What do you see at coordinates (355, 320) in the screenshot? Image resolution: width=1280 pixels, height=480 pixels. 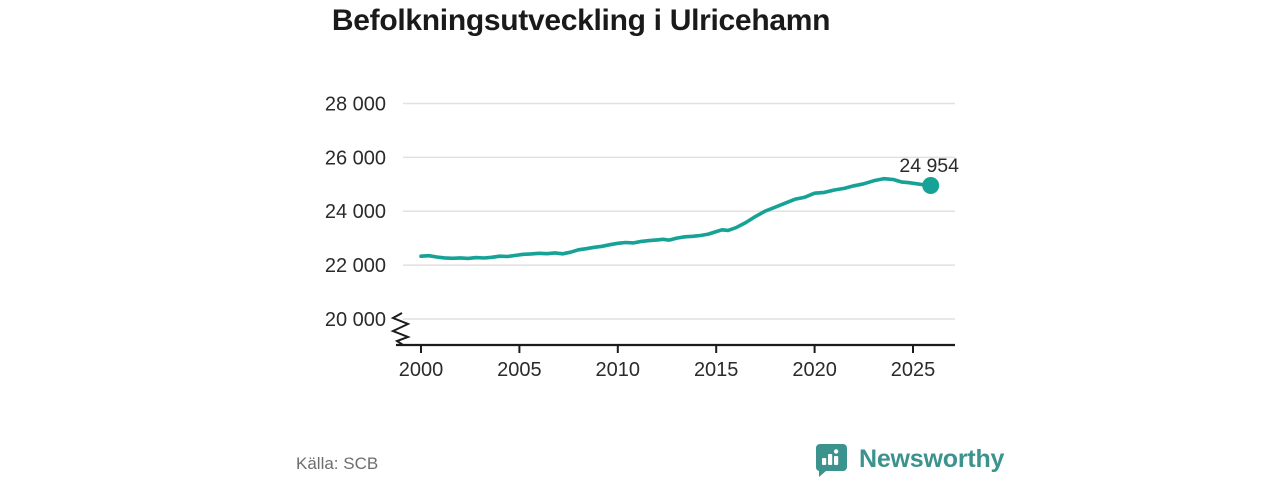 I see `y-tick-label: 20 000` at bounding box center [355, 320].